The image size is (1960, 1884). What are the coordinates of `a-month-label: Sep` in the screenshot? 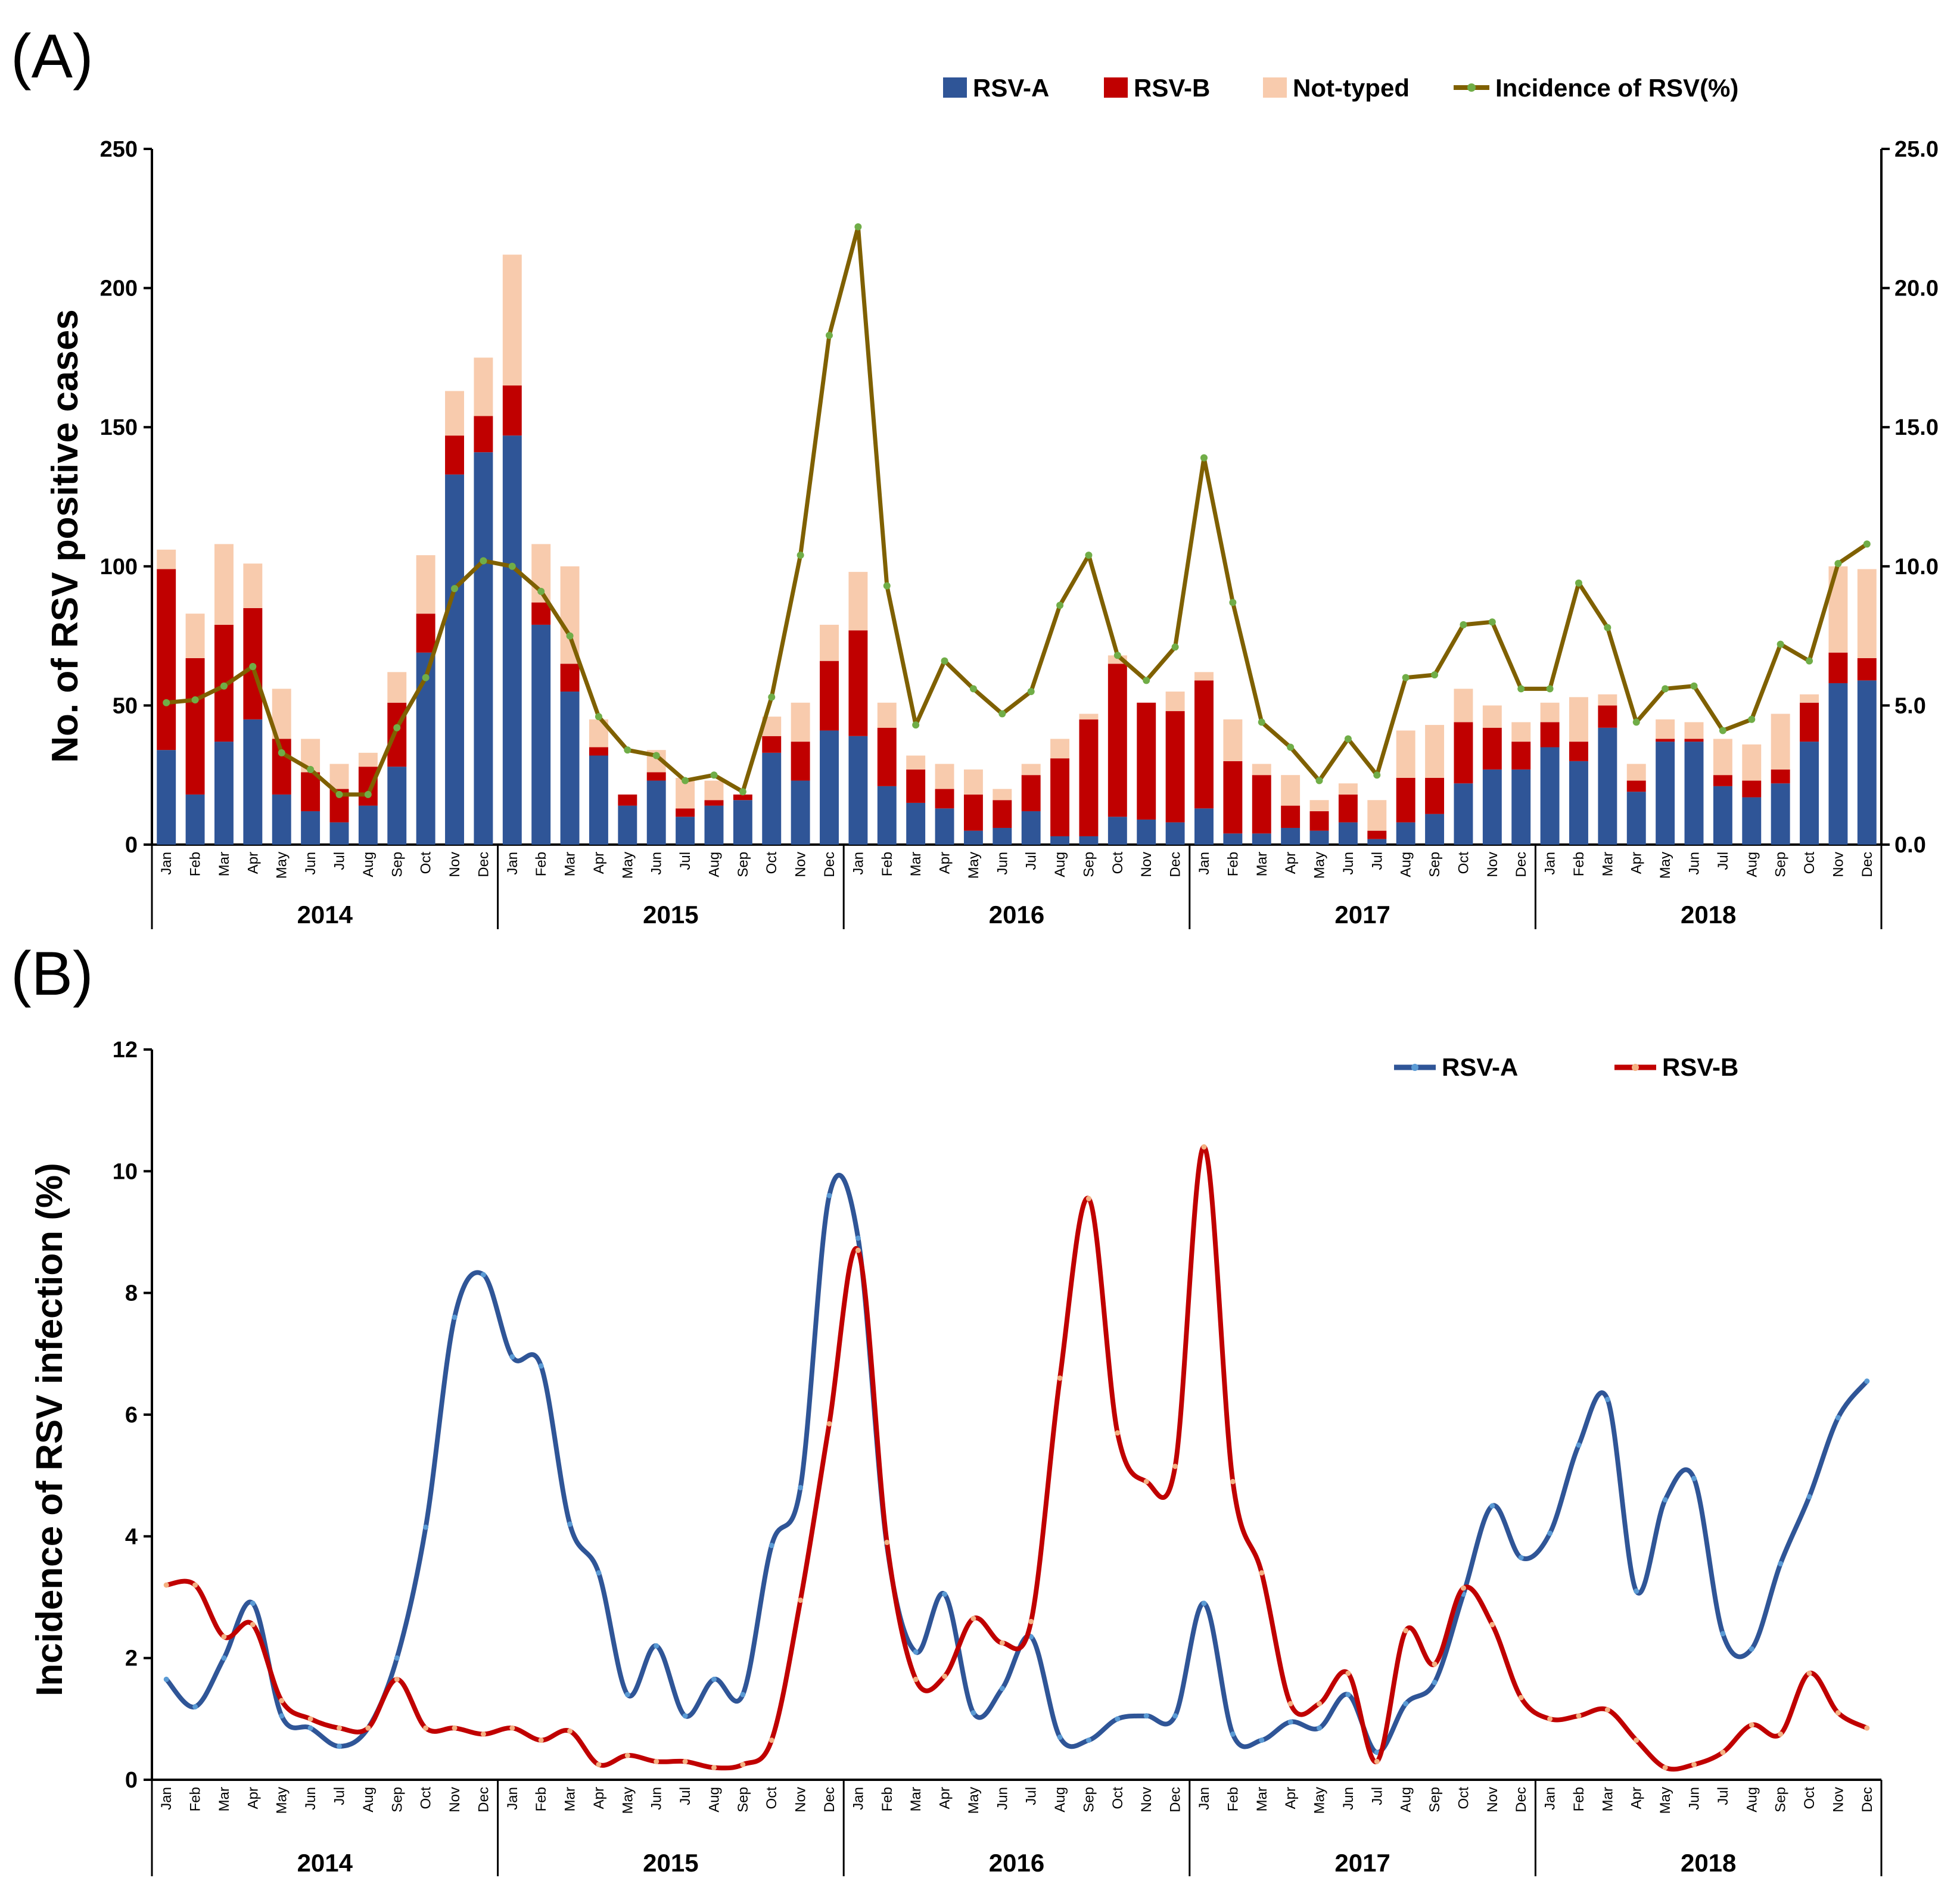 It's located at (1435, 864).